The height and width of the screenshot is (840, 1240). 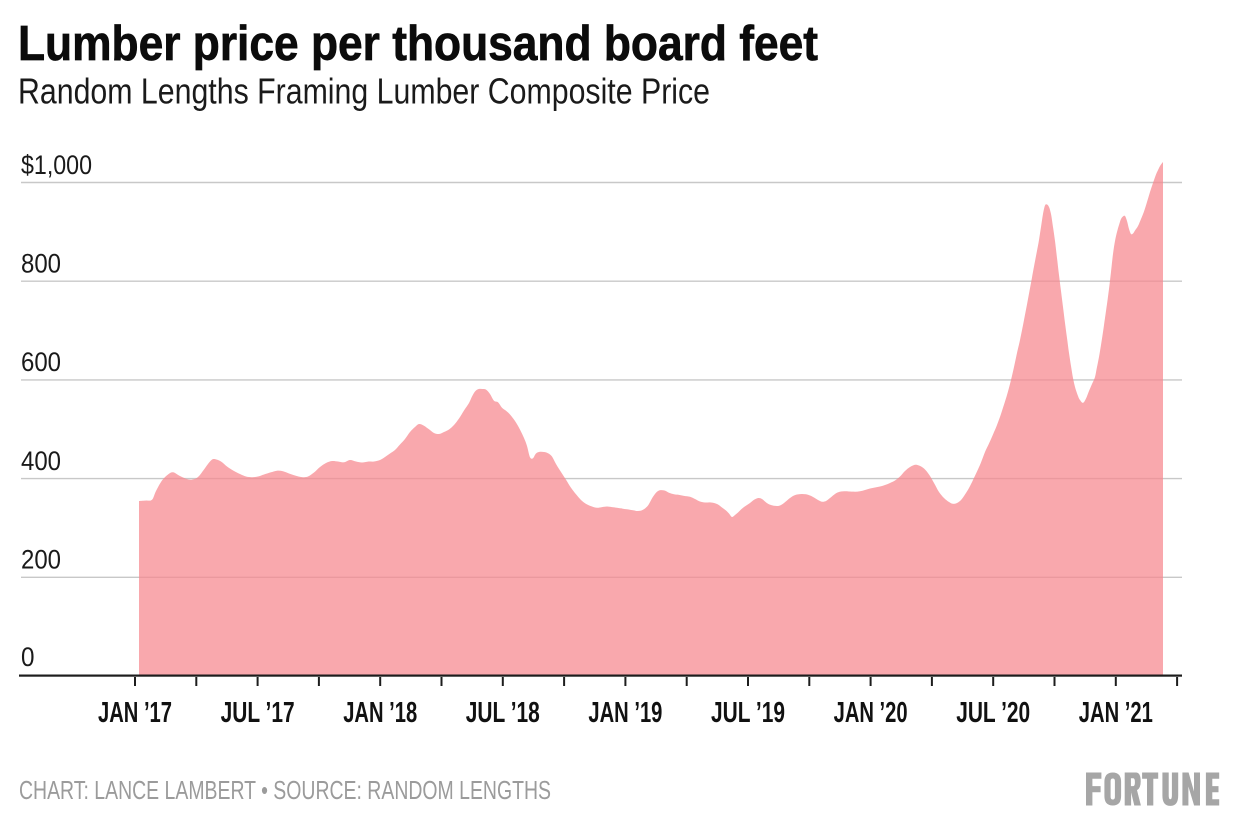 What do you see at coordinates (135, 713) in the screenshot?
I see `svg-text: JAN ’17` at bounding box center [135, 713].